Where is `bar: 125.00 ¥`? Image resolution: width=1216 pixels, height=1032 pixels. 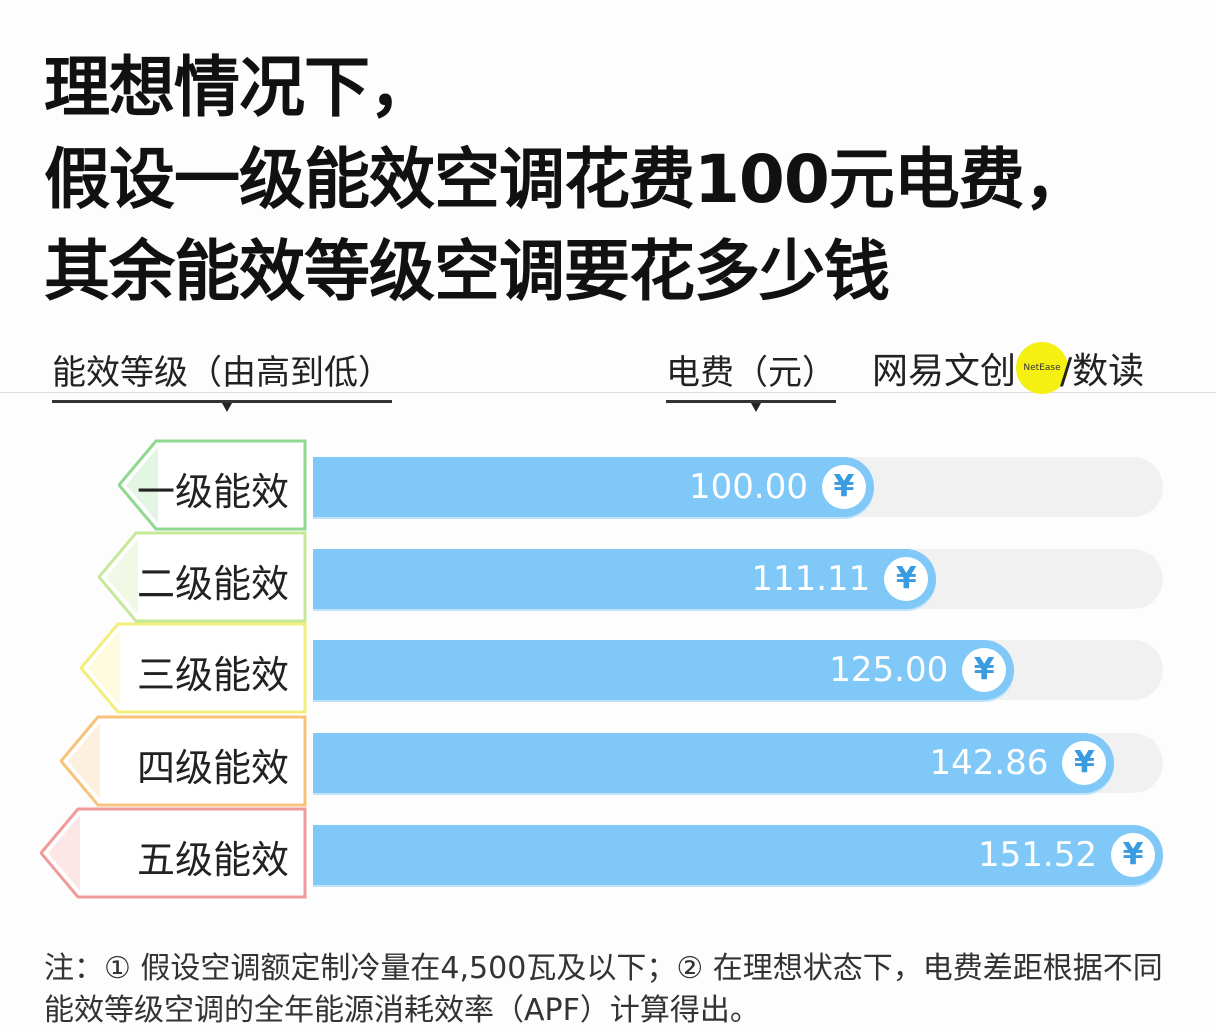
bar: 125.00 ¥ is located at coordinates (664, 670).